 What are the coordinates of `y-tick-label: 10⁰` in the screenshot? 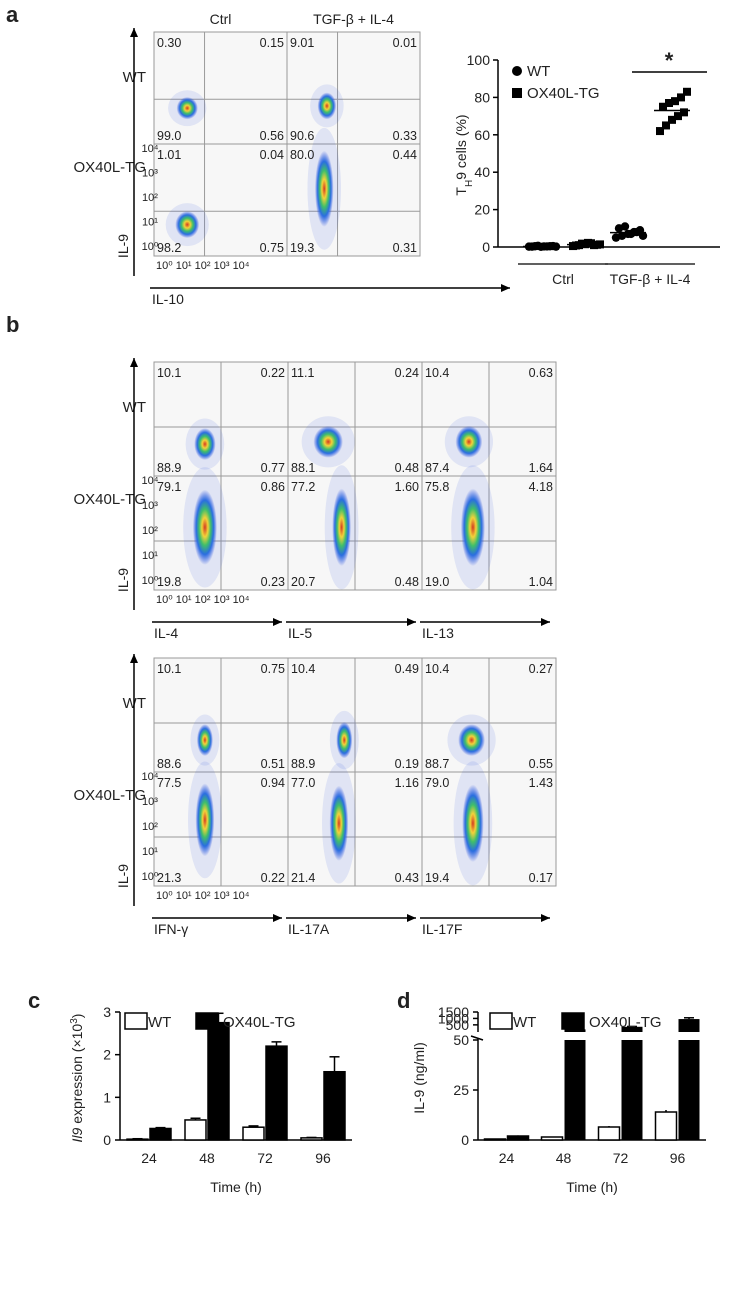 It's located at (150, 877).